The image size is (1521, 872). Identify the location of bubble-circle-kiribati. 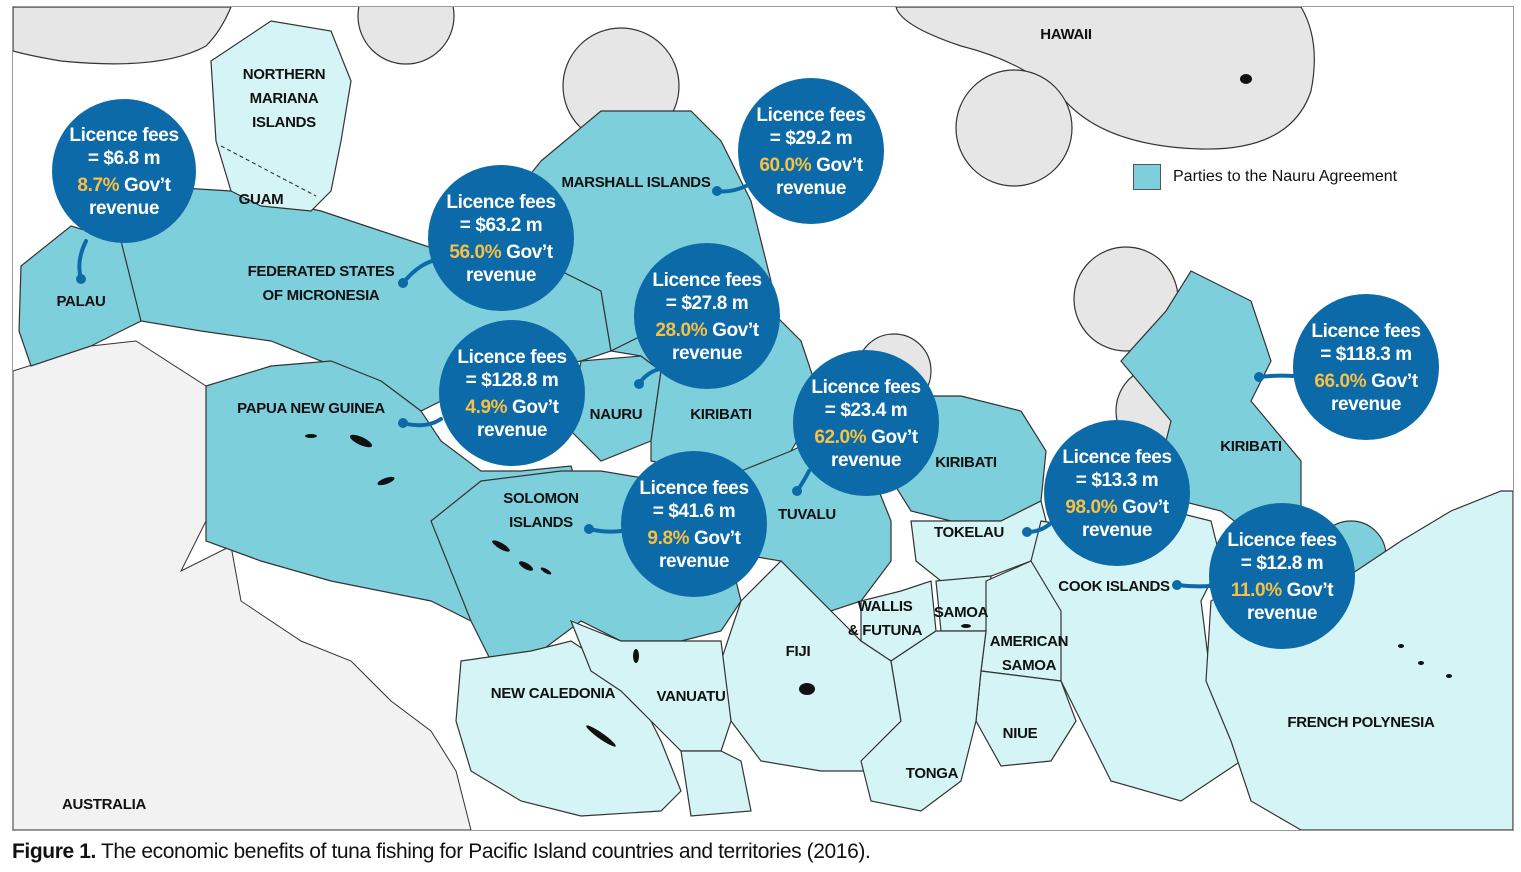
(1366, 367).